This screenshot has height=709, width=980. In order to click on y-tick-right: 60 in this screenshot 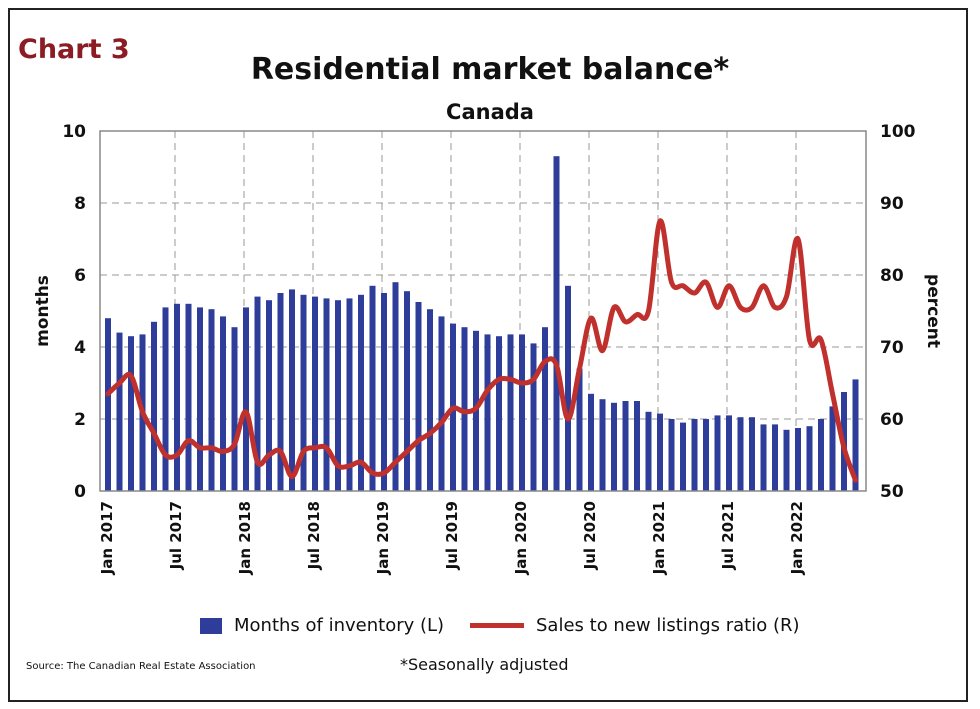, I will do `click(892, 420)`.